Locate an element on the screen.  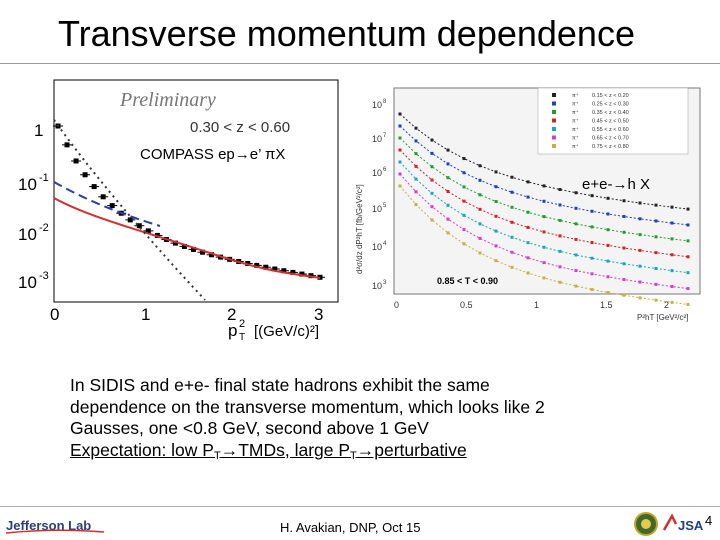
expectation-text: Expectation: low P is located at coordinates (142, 449).